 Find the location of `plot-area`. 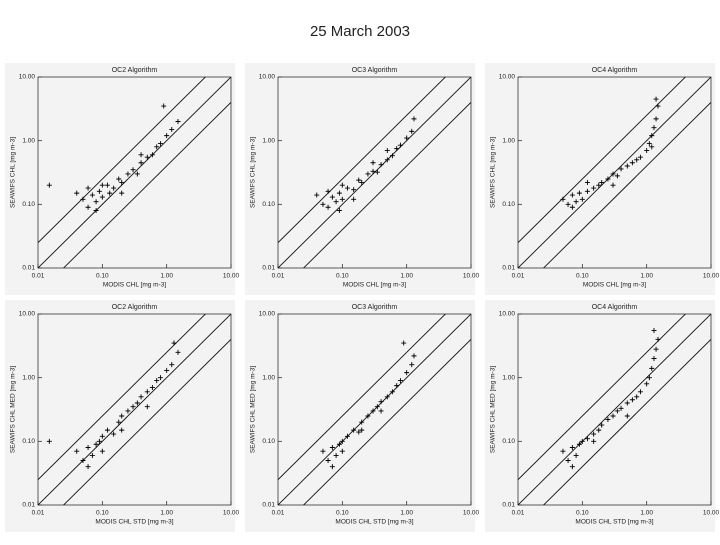

plot-area is located at coordinates (134, 172).